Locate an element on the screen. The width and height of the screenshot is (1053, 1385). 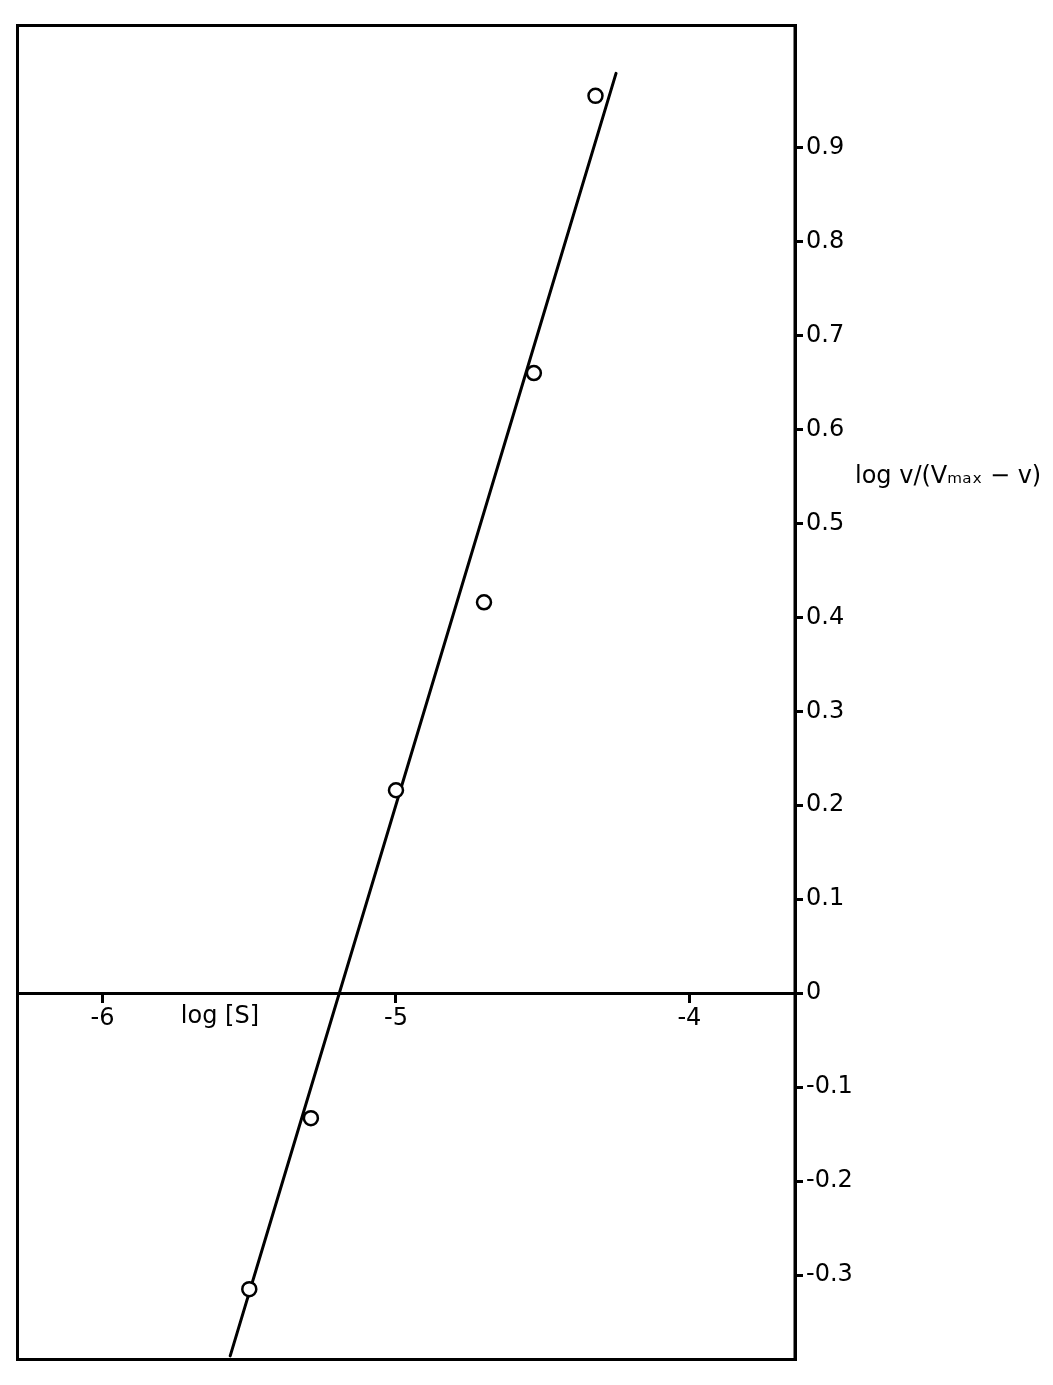
x-tick-label: -5 is located at coordinates (396, 1016).